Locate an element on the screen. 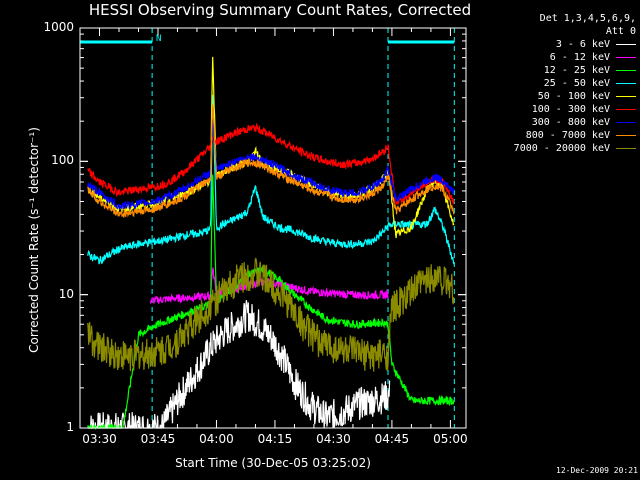 This screenshot has width=640, height=480. legend-item: 800 - 7000 keV is located at coordinates (558, 135).